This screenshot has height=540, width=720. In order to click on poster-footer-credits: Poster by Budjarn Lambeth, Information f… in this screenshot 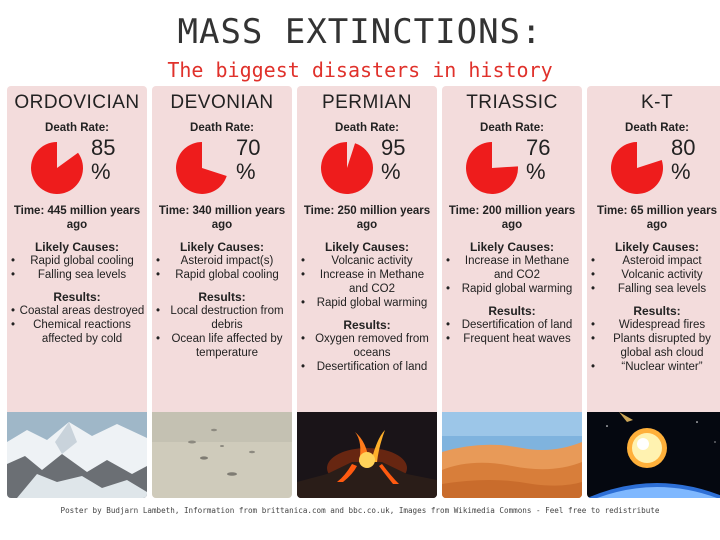, I will do `click(360, 510)`.